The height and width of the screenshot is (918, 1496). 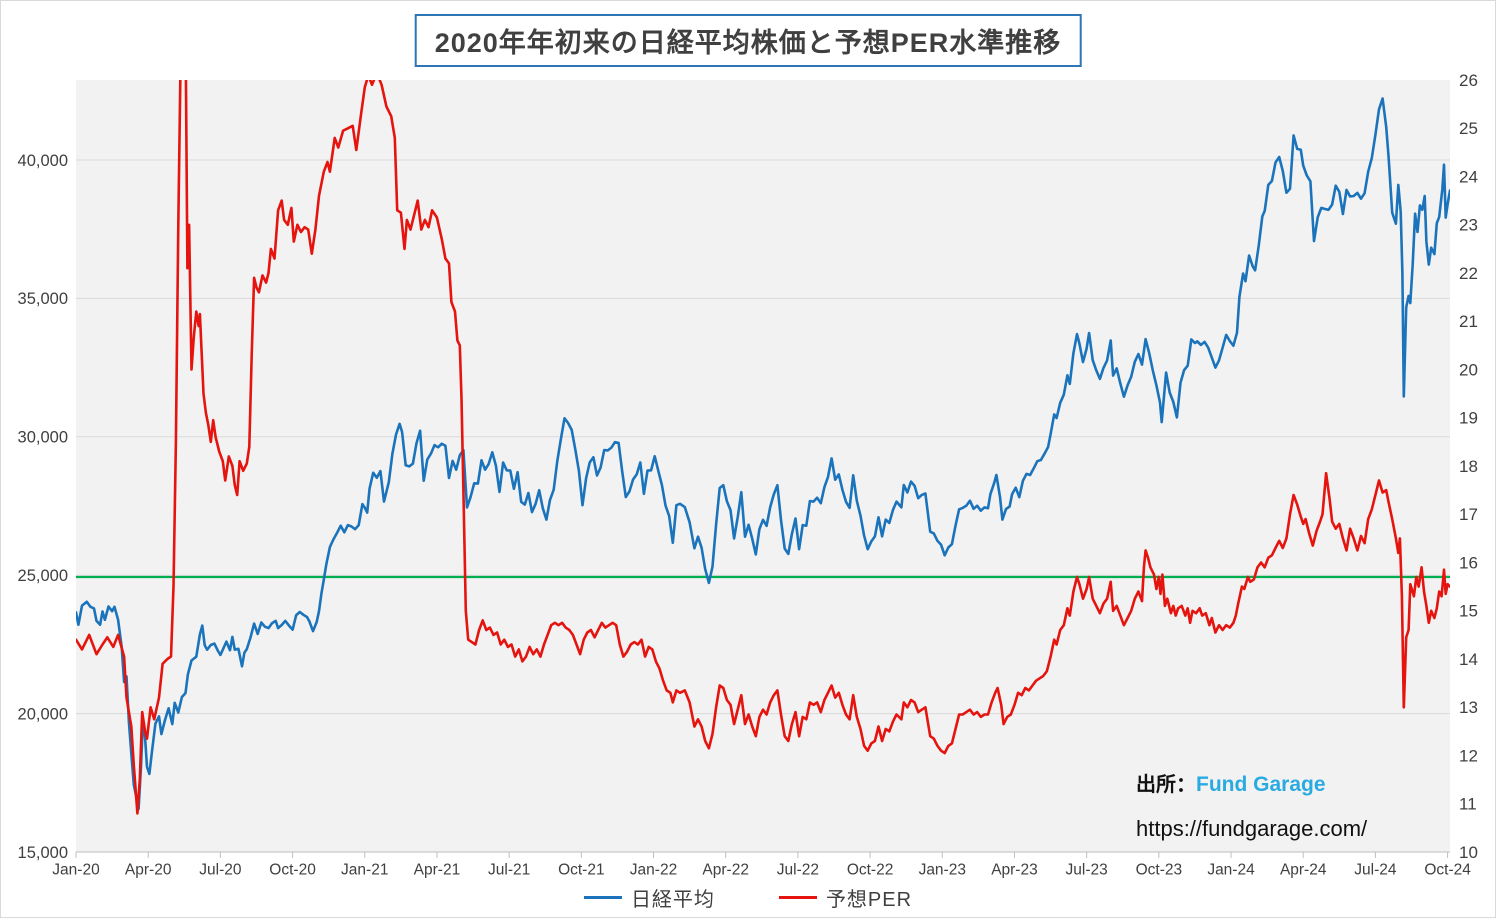 What do you see at coordinates (1014, 869) in the screenshot?
I see `x-tick-label: Apr-23` at bounding box center [1014, 869].